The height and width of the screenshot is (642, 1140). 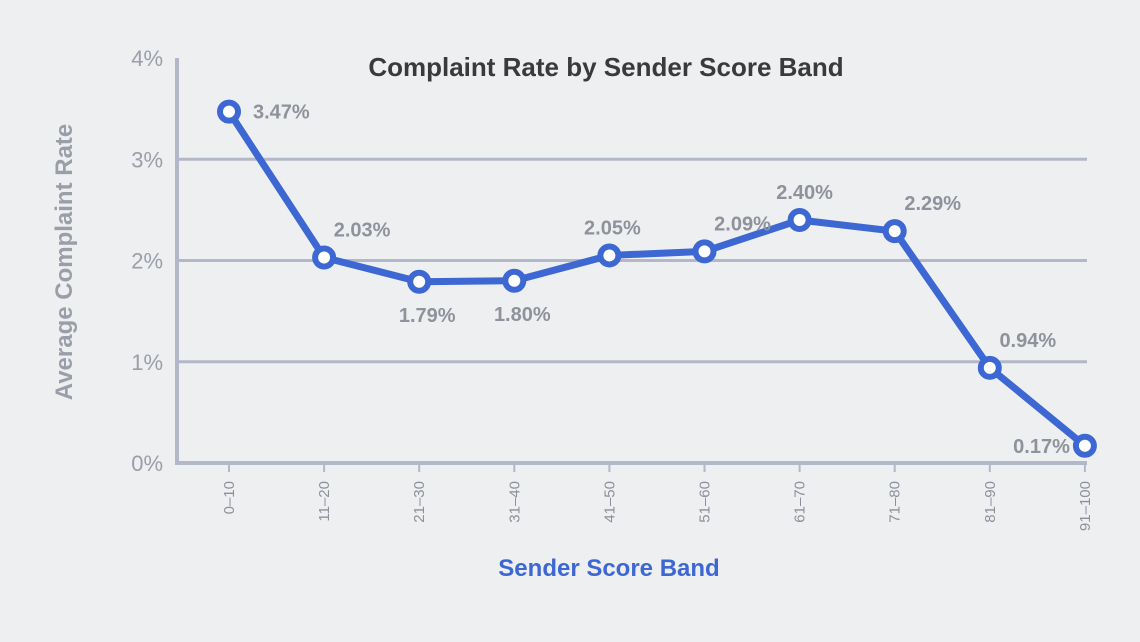 I want to click on data-label: 0.94%, so click(x=1027, y=341).